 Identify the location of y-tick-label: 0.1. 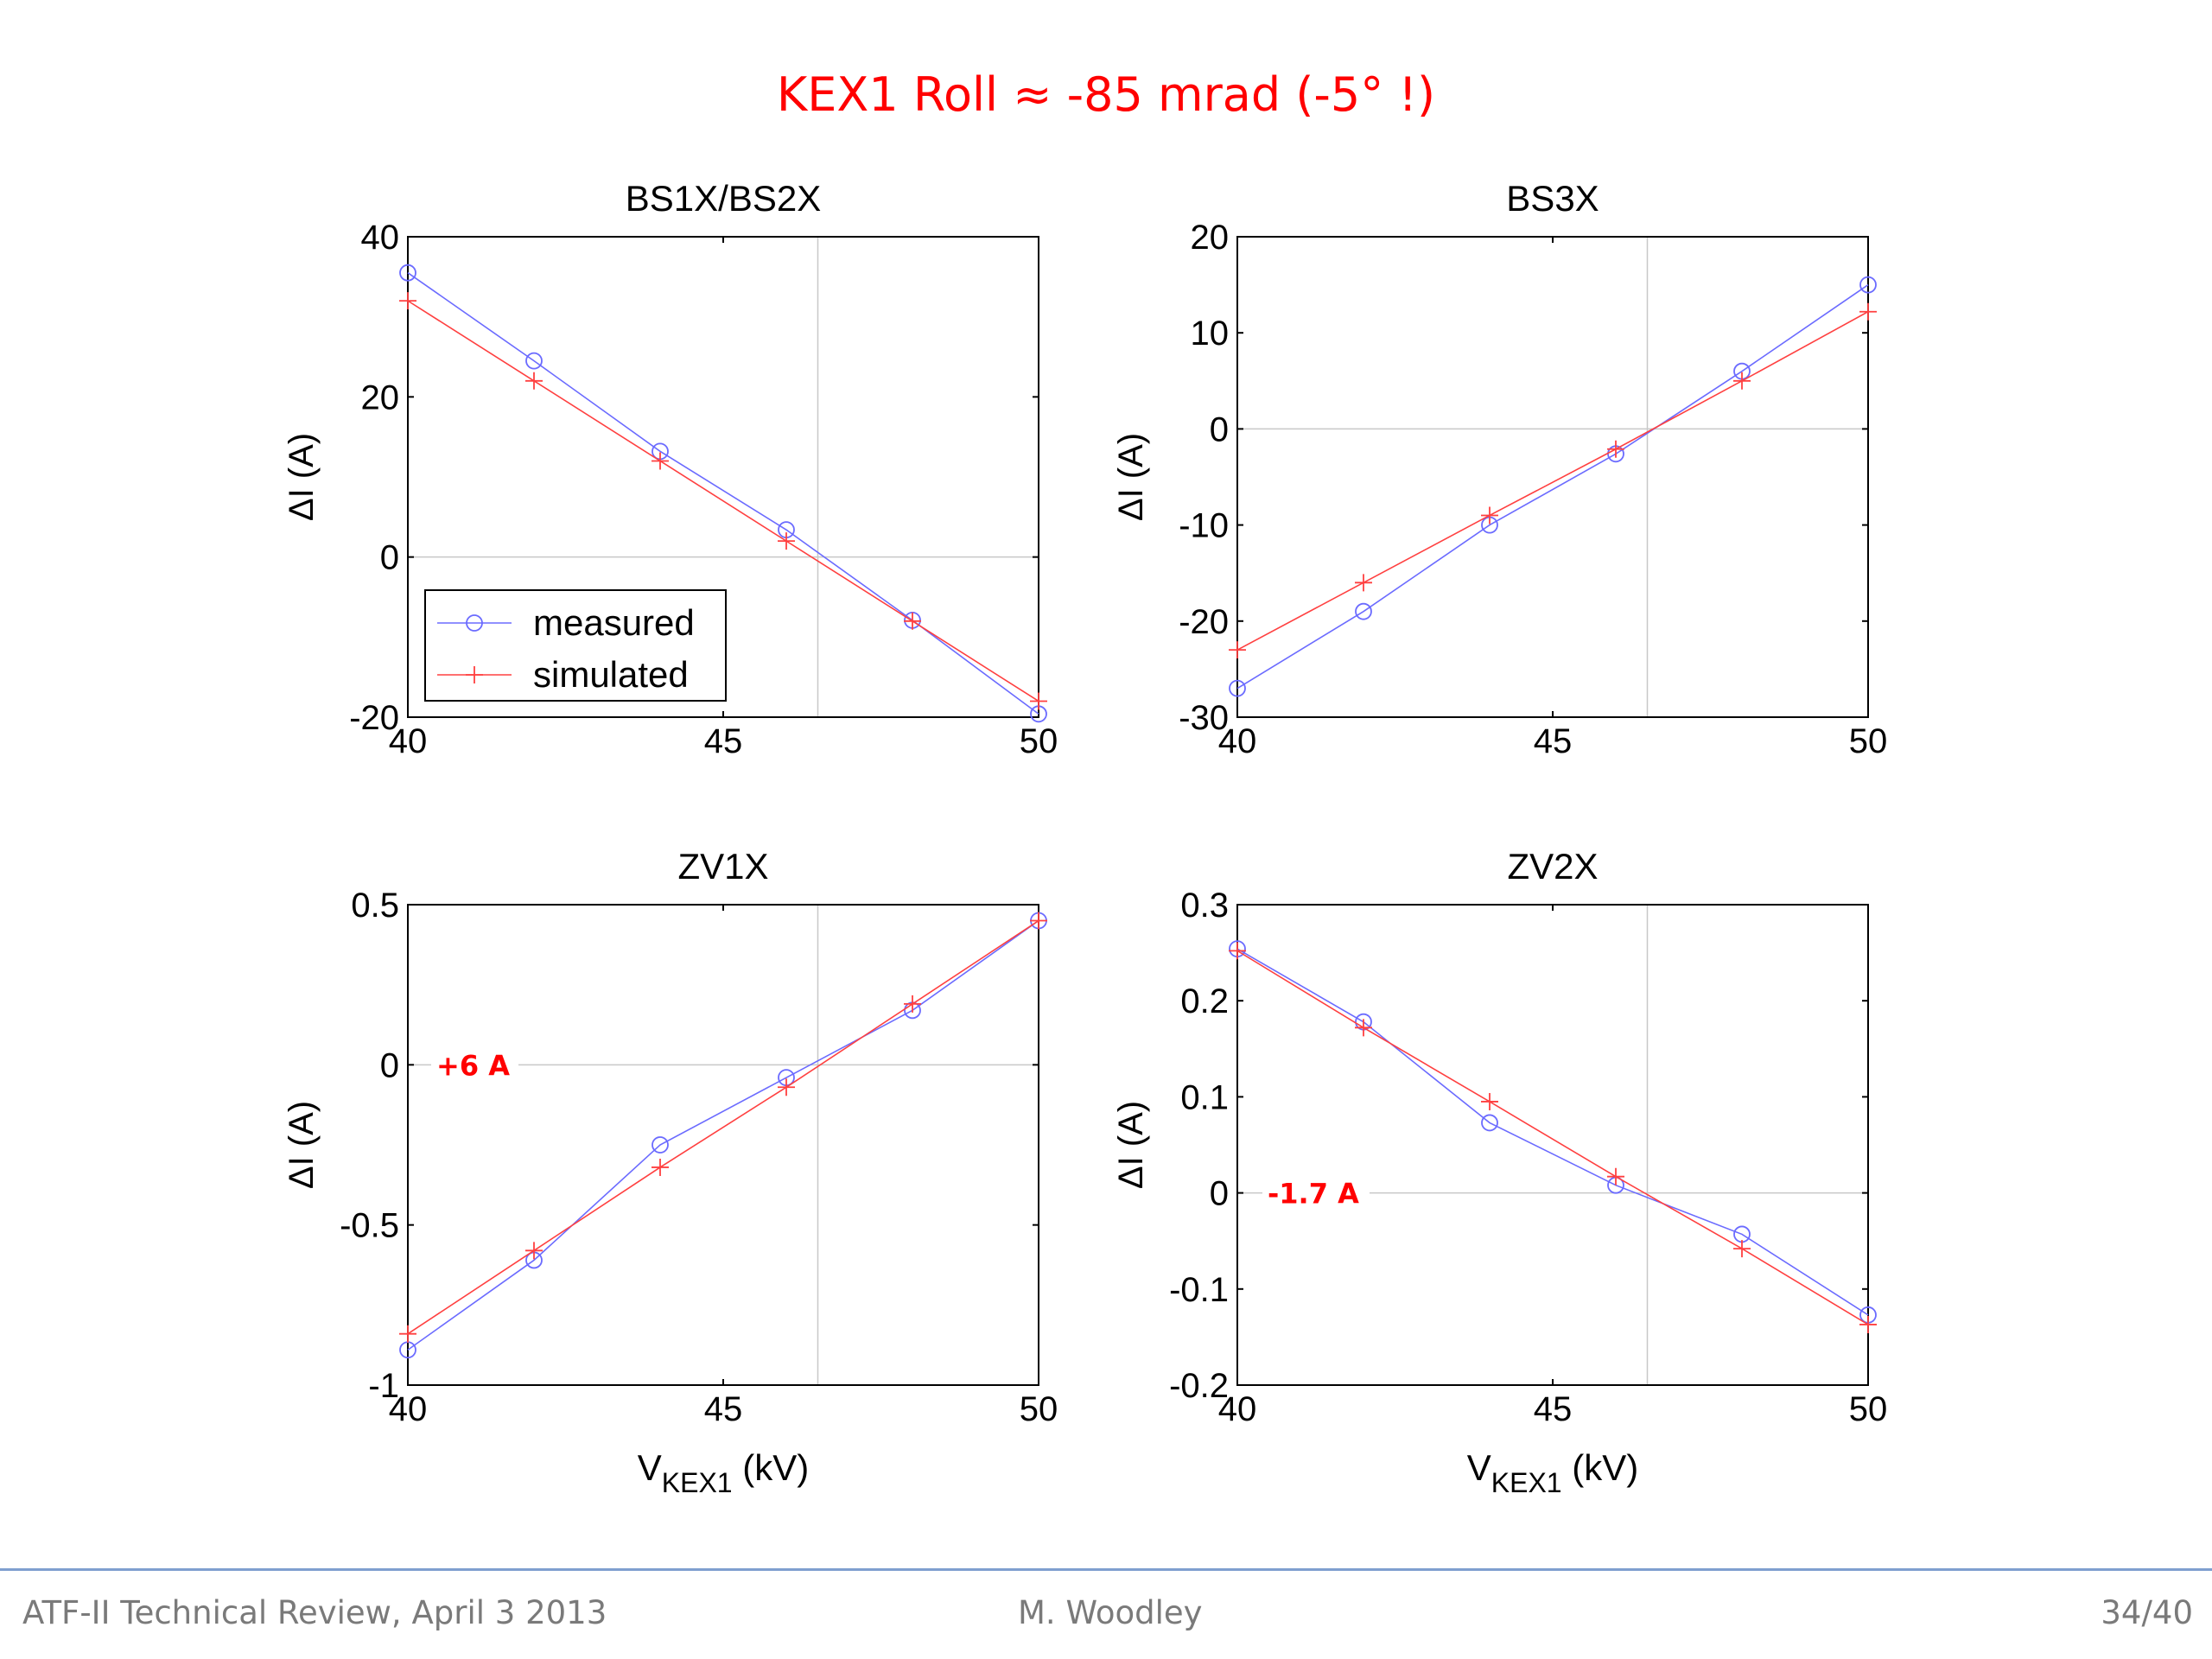
(1204, 1097).